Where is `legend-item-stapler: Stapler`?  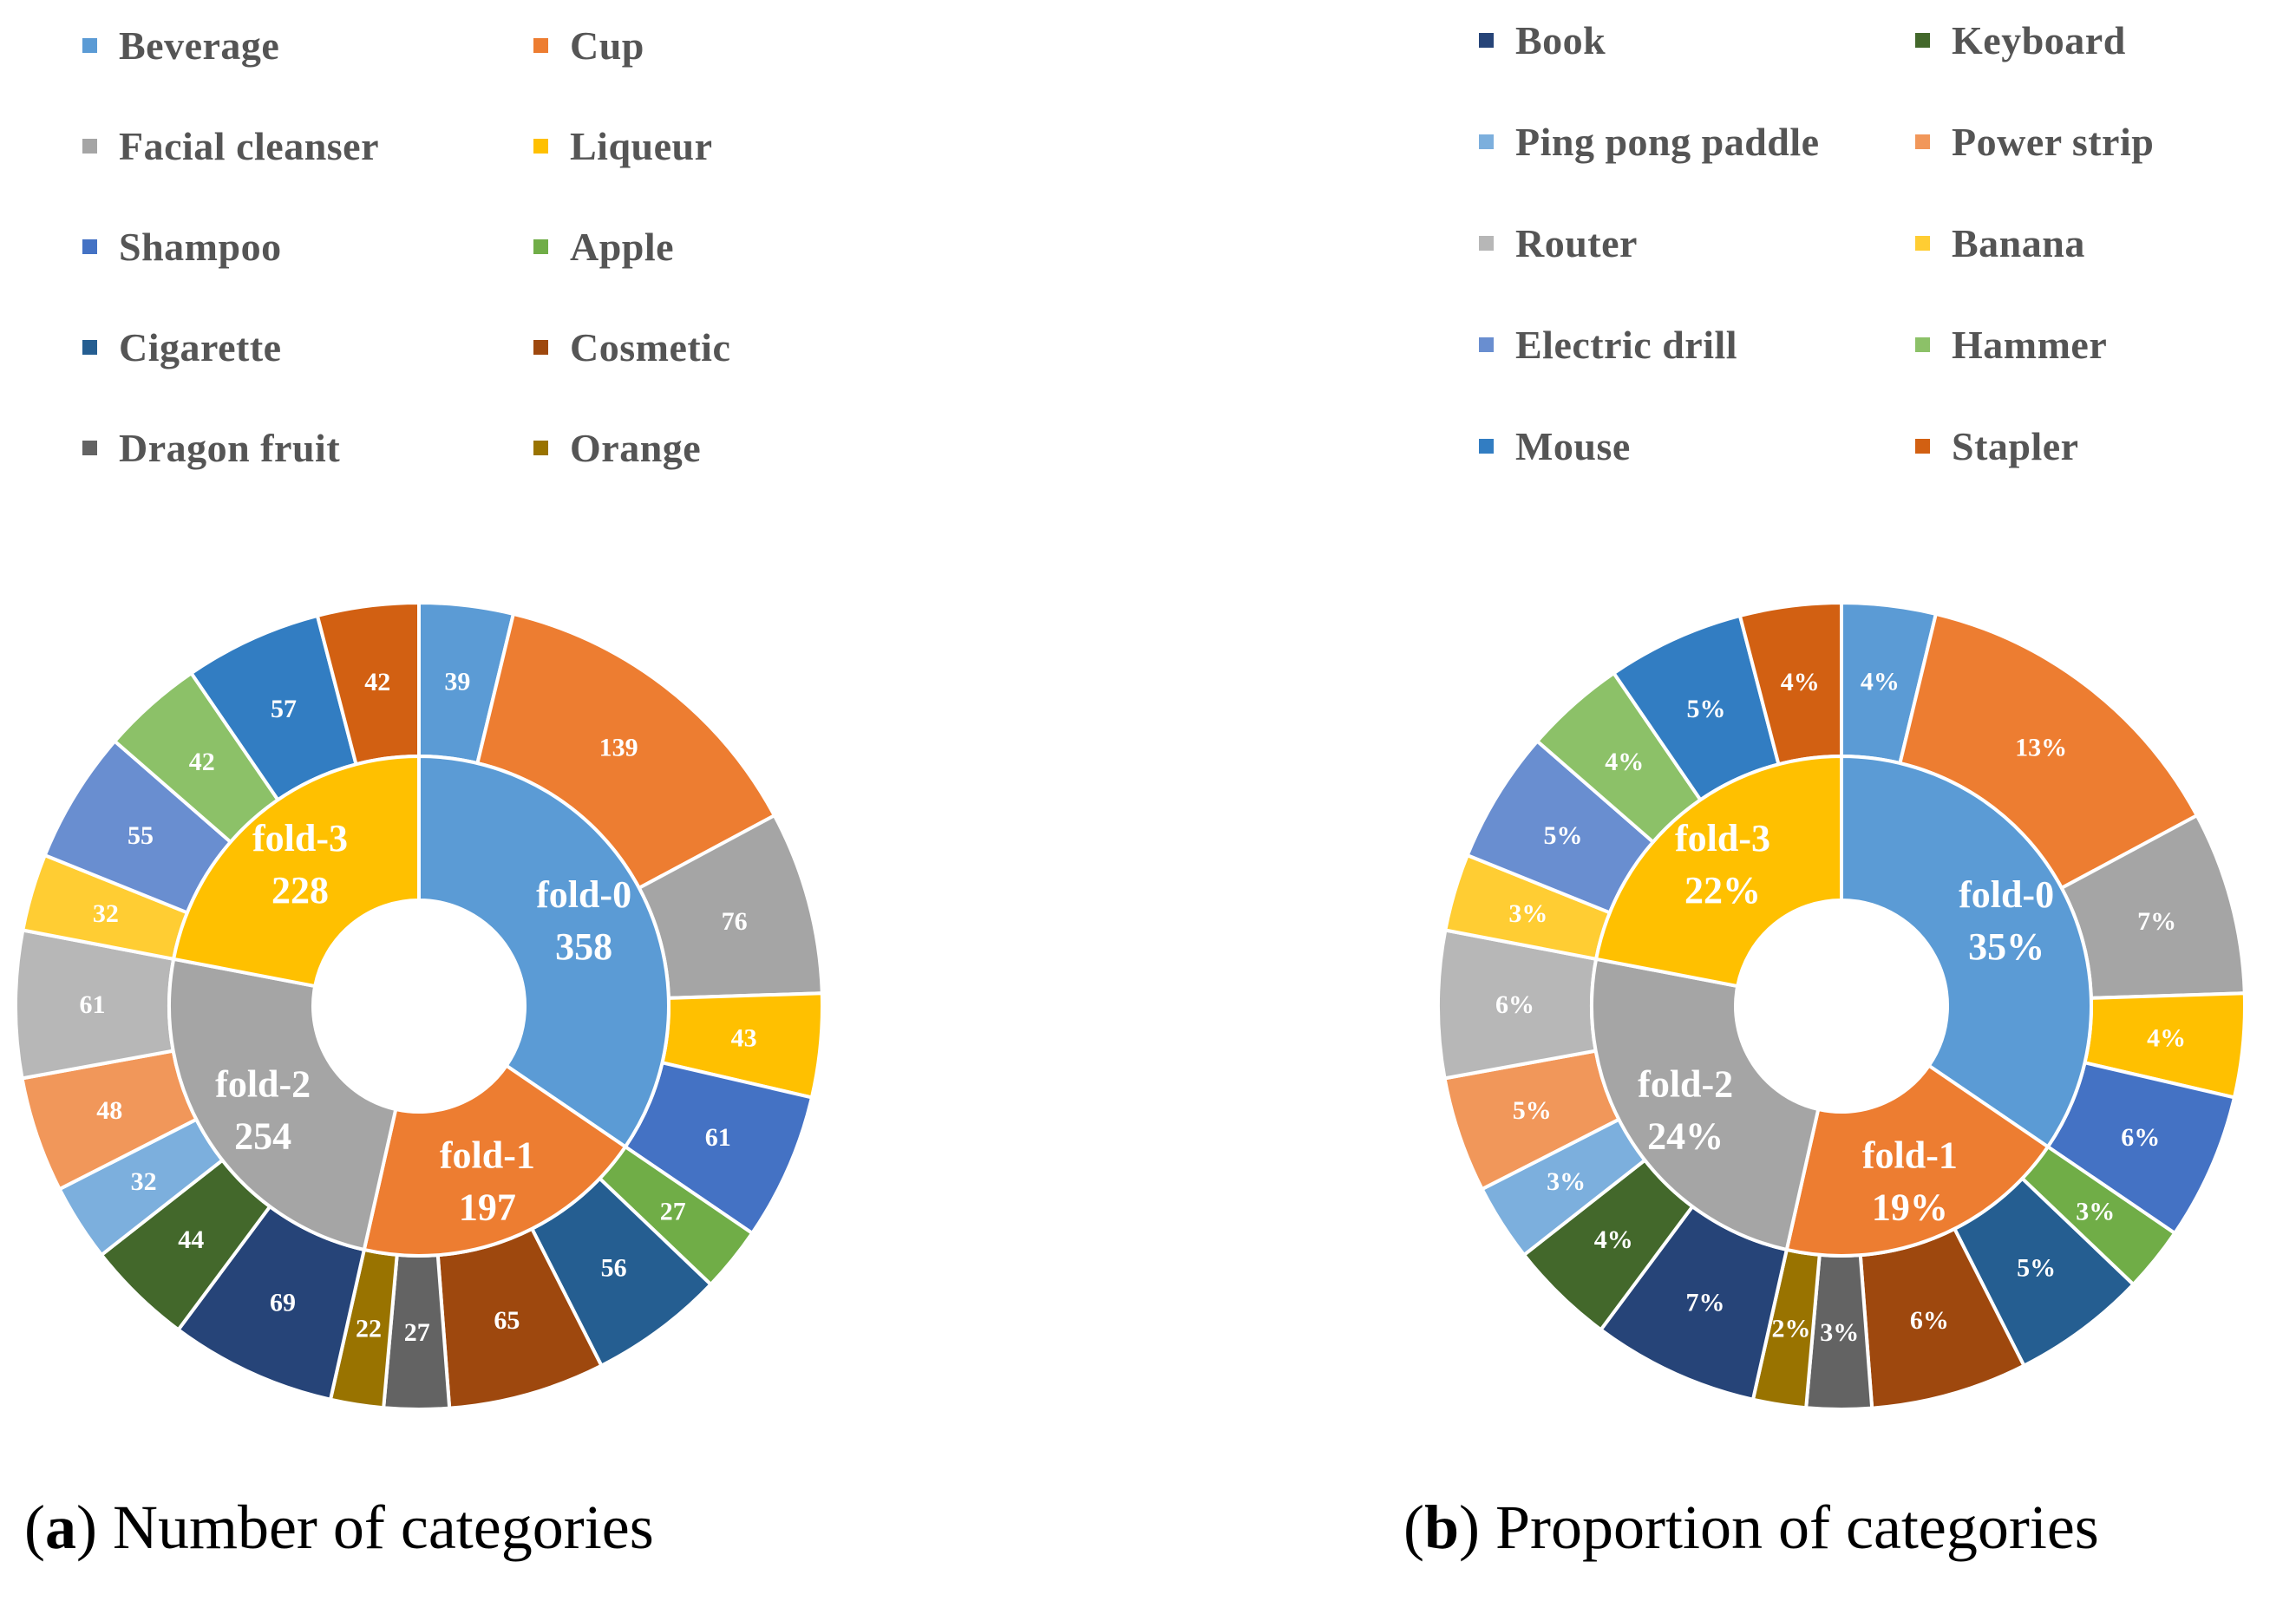
legend-item-stapler: Stapler is located at coordinates (1997, 446).